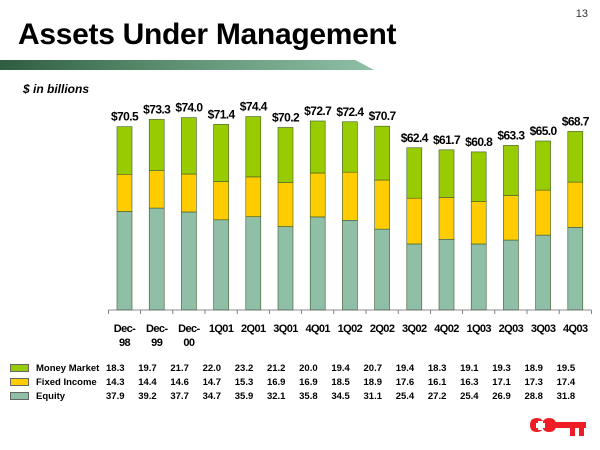 This screenshot has height=450, width=600. I want to click on table-cell: 18.9, so click(373, 382).